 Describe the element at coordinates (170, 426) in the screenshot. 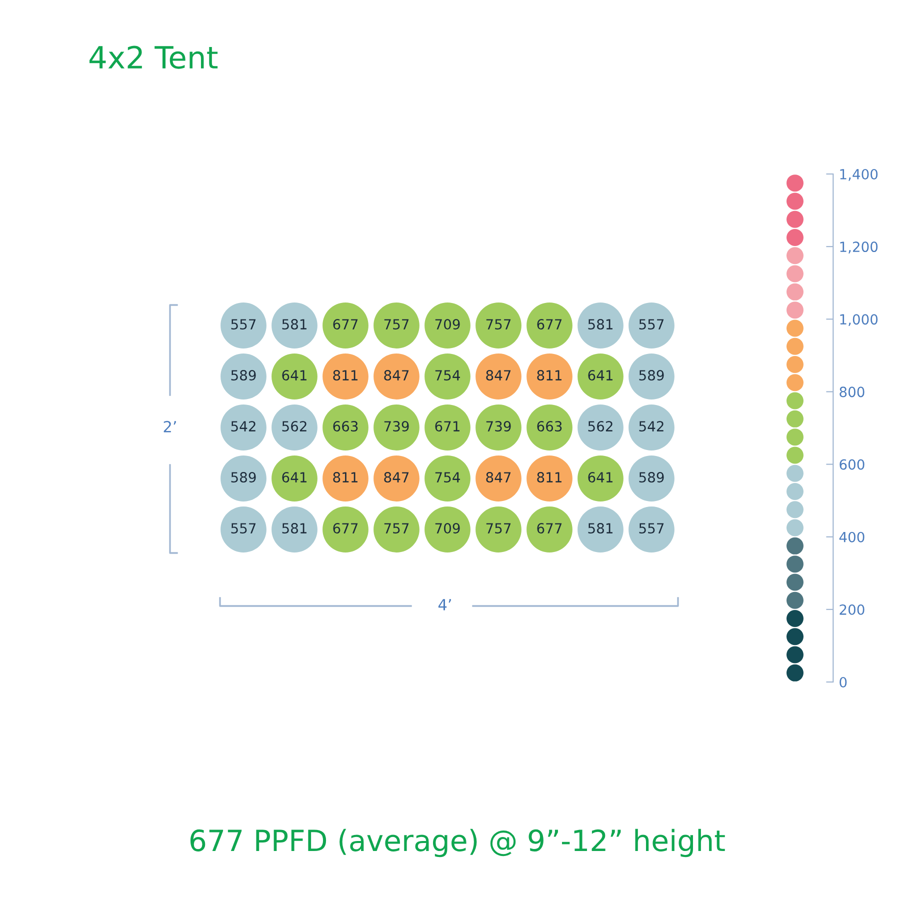

I see `text: 2’` at that location.